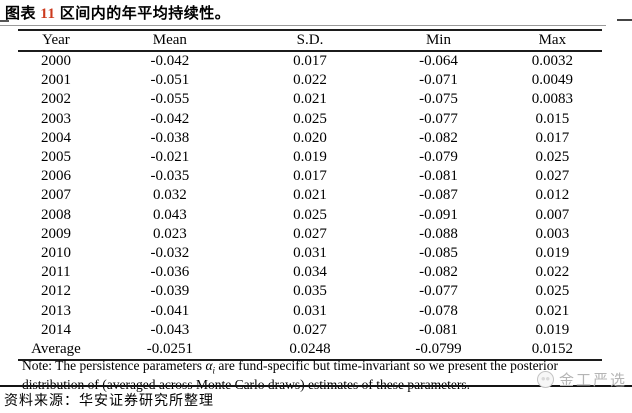 The height and width of the screenshot is (413, 632). I want to click on figure-title-text: 区间内的年平均持续性。, so click(143, 14).